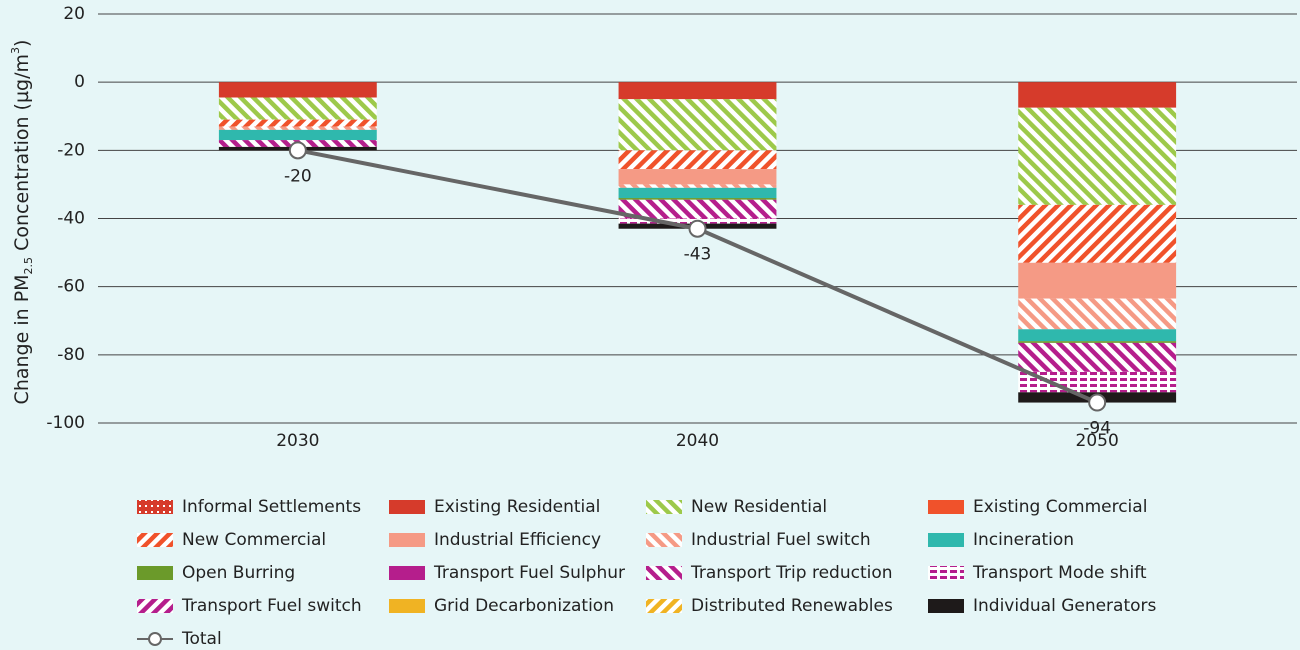  Describe the element at coordinates (271, 507) in the screenshot. I see `legend-label: Informal Settlements` at that location.